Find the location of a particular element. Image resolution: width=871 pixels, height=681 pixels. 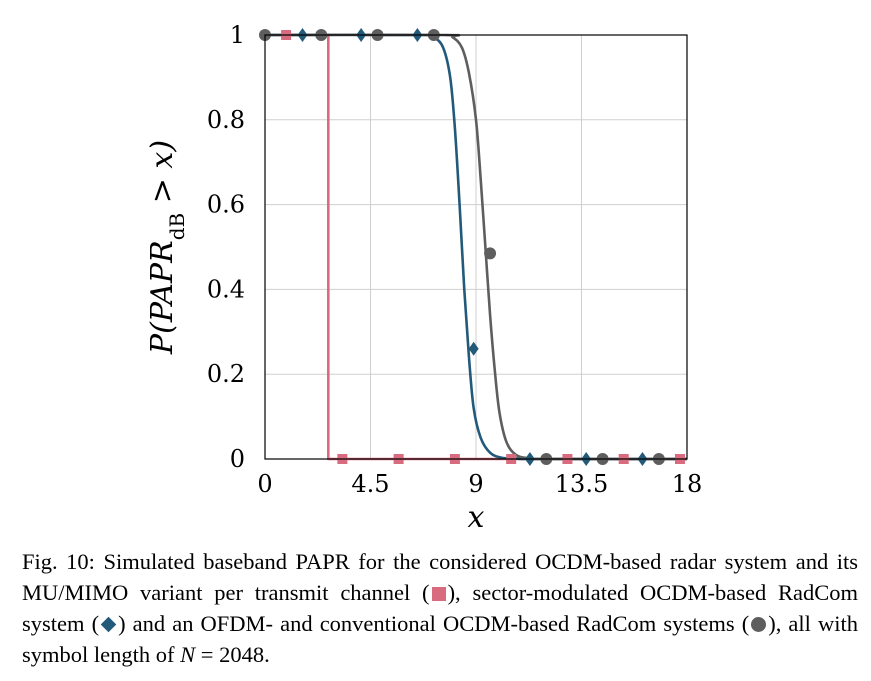

y-tick-label: 0.6 is located at coordinates (226, 205).